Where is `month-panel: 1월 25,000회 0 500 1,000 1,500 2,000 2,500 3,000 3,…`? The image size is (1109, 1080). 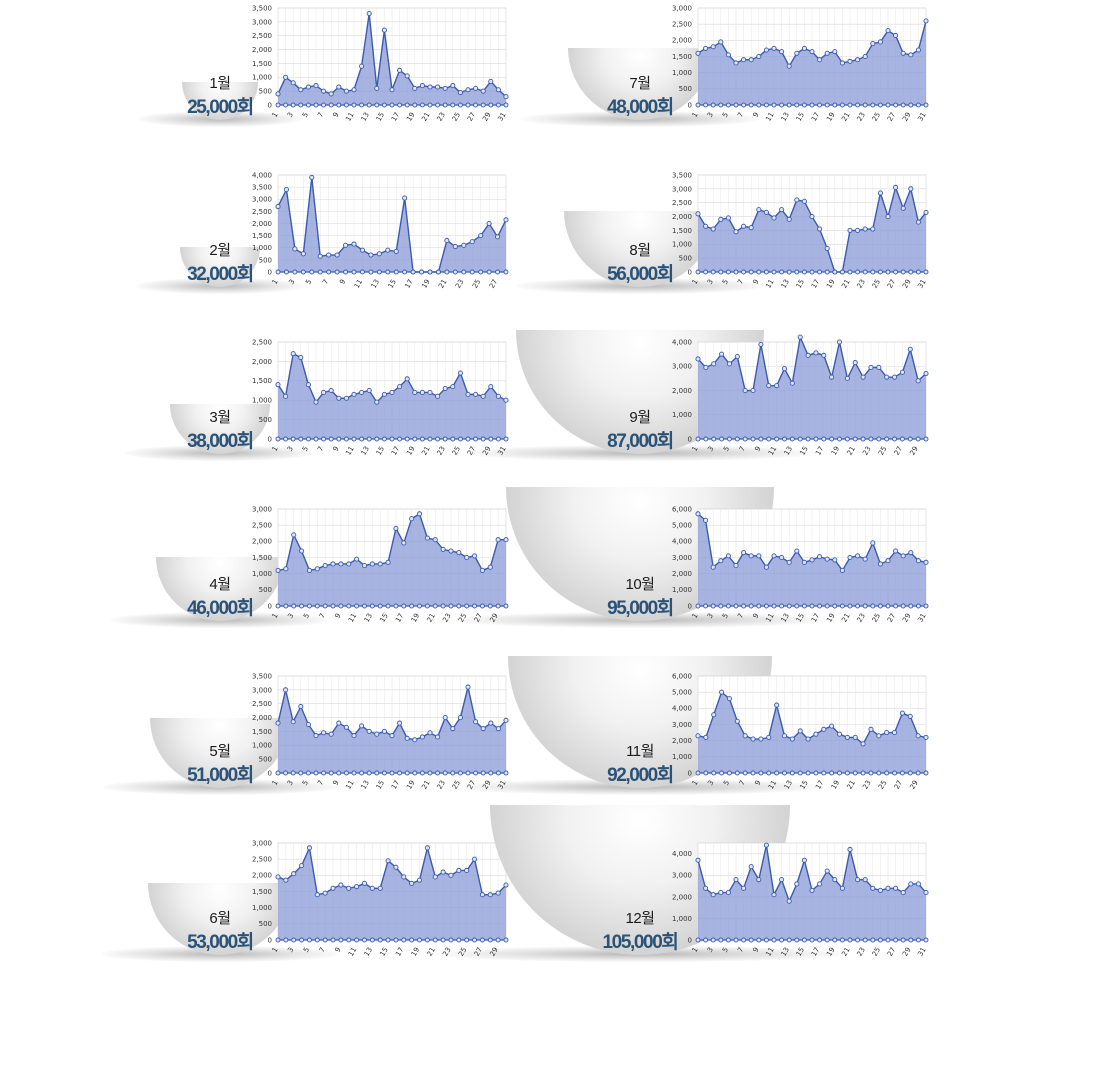
month-panel: 1월 25,000회 0 500 1,000 1,500 2,000 2,500 3,000 3,… is located at coordinates (334, 75).